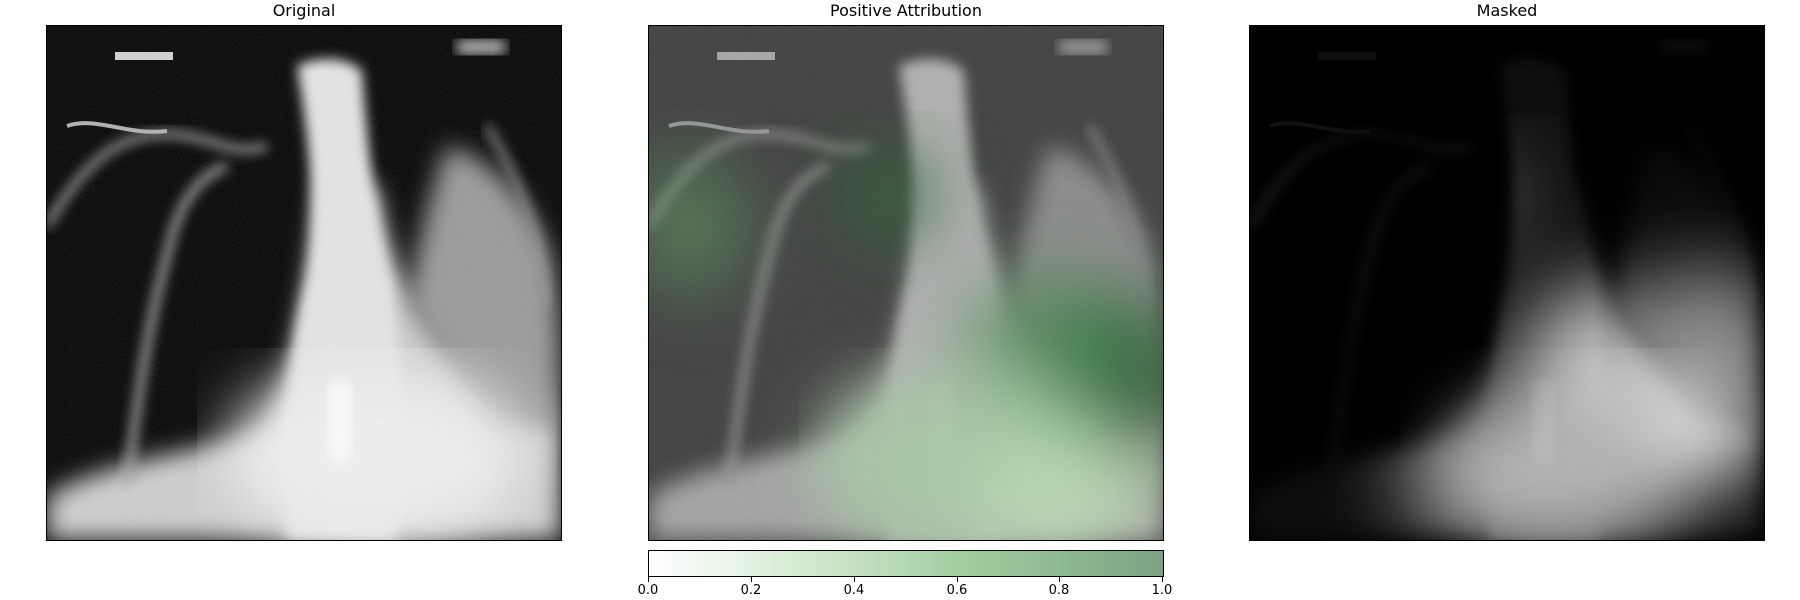 The width and height of the screenshot is (1800, 600). I want to click on colorbar-label: 0.4, so click(854, 590).